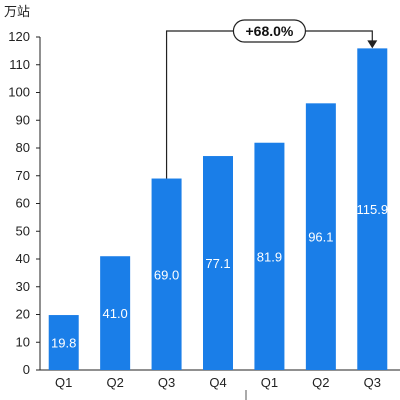  I want to click on bar-value-label: 69.0, so click(166, 274).